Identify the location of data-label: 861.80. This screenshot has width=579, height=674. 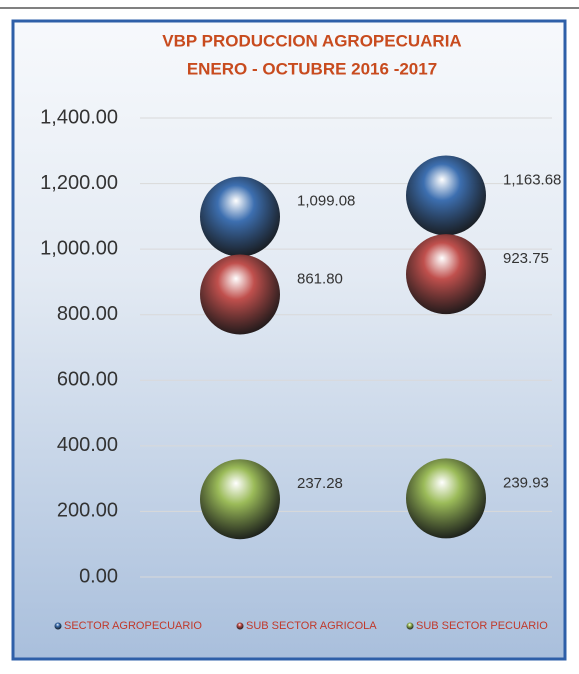
(320, 278).